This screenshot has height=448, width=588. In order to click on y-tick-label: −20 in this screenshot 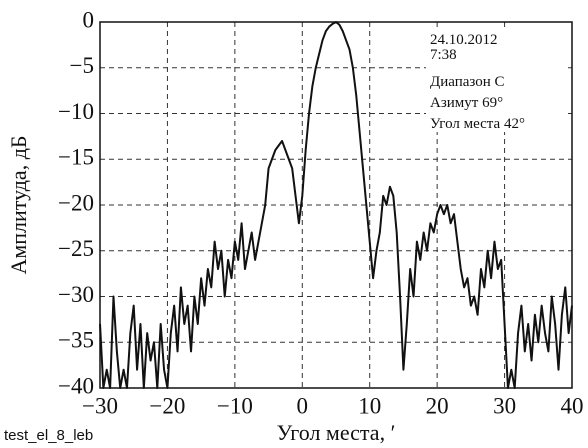, I will do `click(76, 202)`.